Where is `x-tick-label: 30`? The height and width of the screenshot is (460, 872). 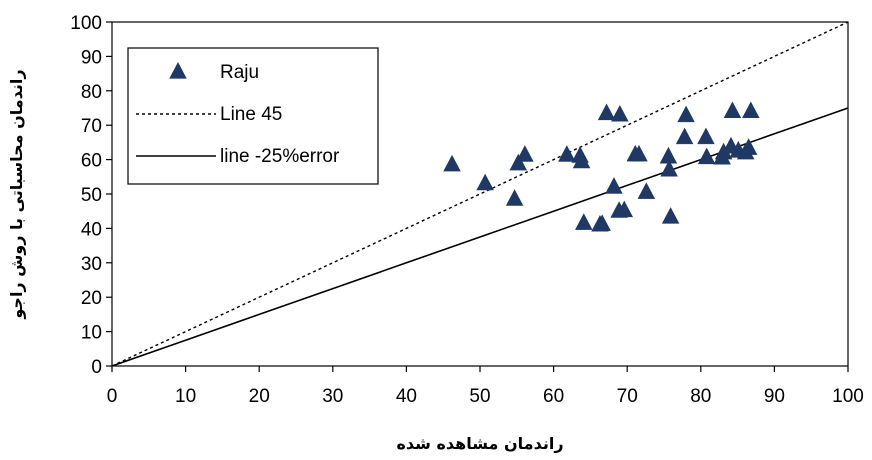 x-tick-label: 30 is located at coordinates (332, 396).